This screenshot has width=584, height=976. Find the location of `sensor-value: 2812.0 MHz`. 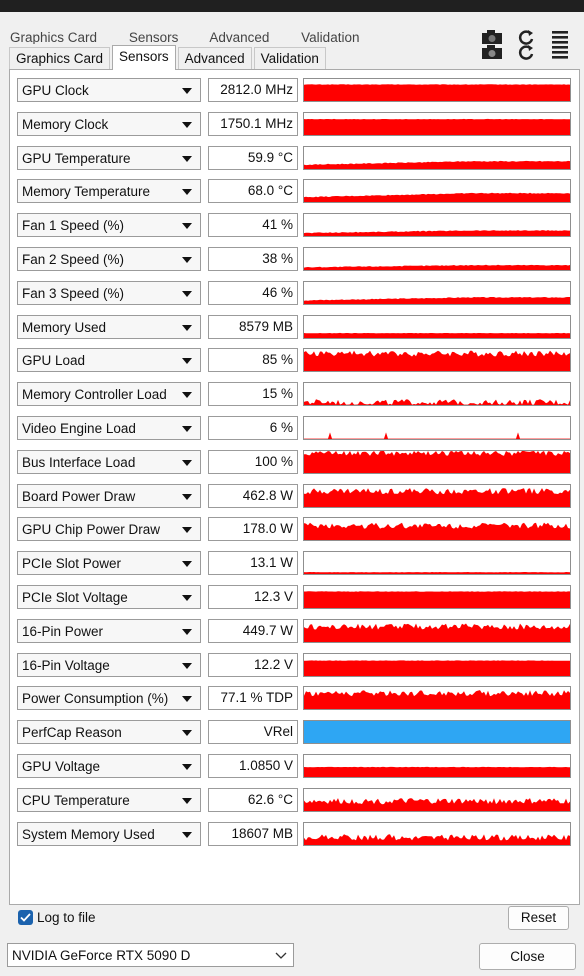

sensor-value: 2812.0 MHz is located at coordinates (253, 90).